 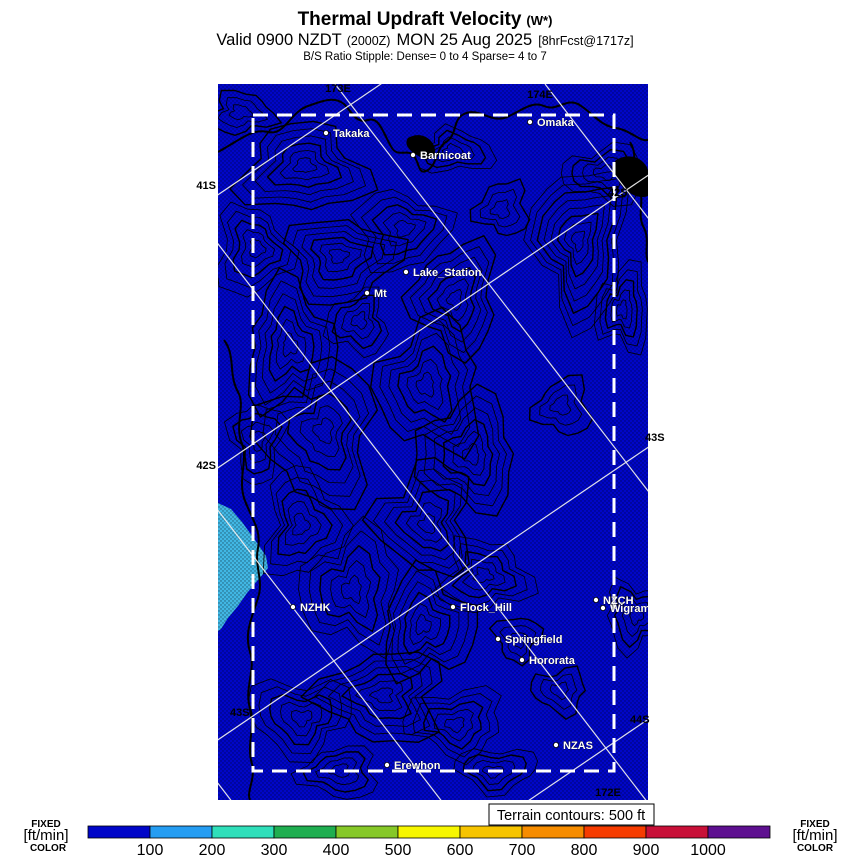 What do you see at coordinates (338, 89) in the screenshot?
I see `lon-label-173e: 173E` at bounding box center [338, 89].